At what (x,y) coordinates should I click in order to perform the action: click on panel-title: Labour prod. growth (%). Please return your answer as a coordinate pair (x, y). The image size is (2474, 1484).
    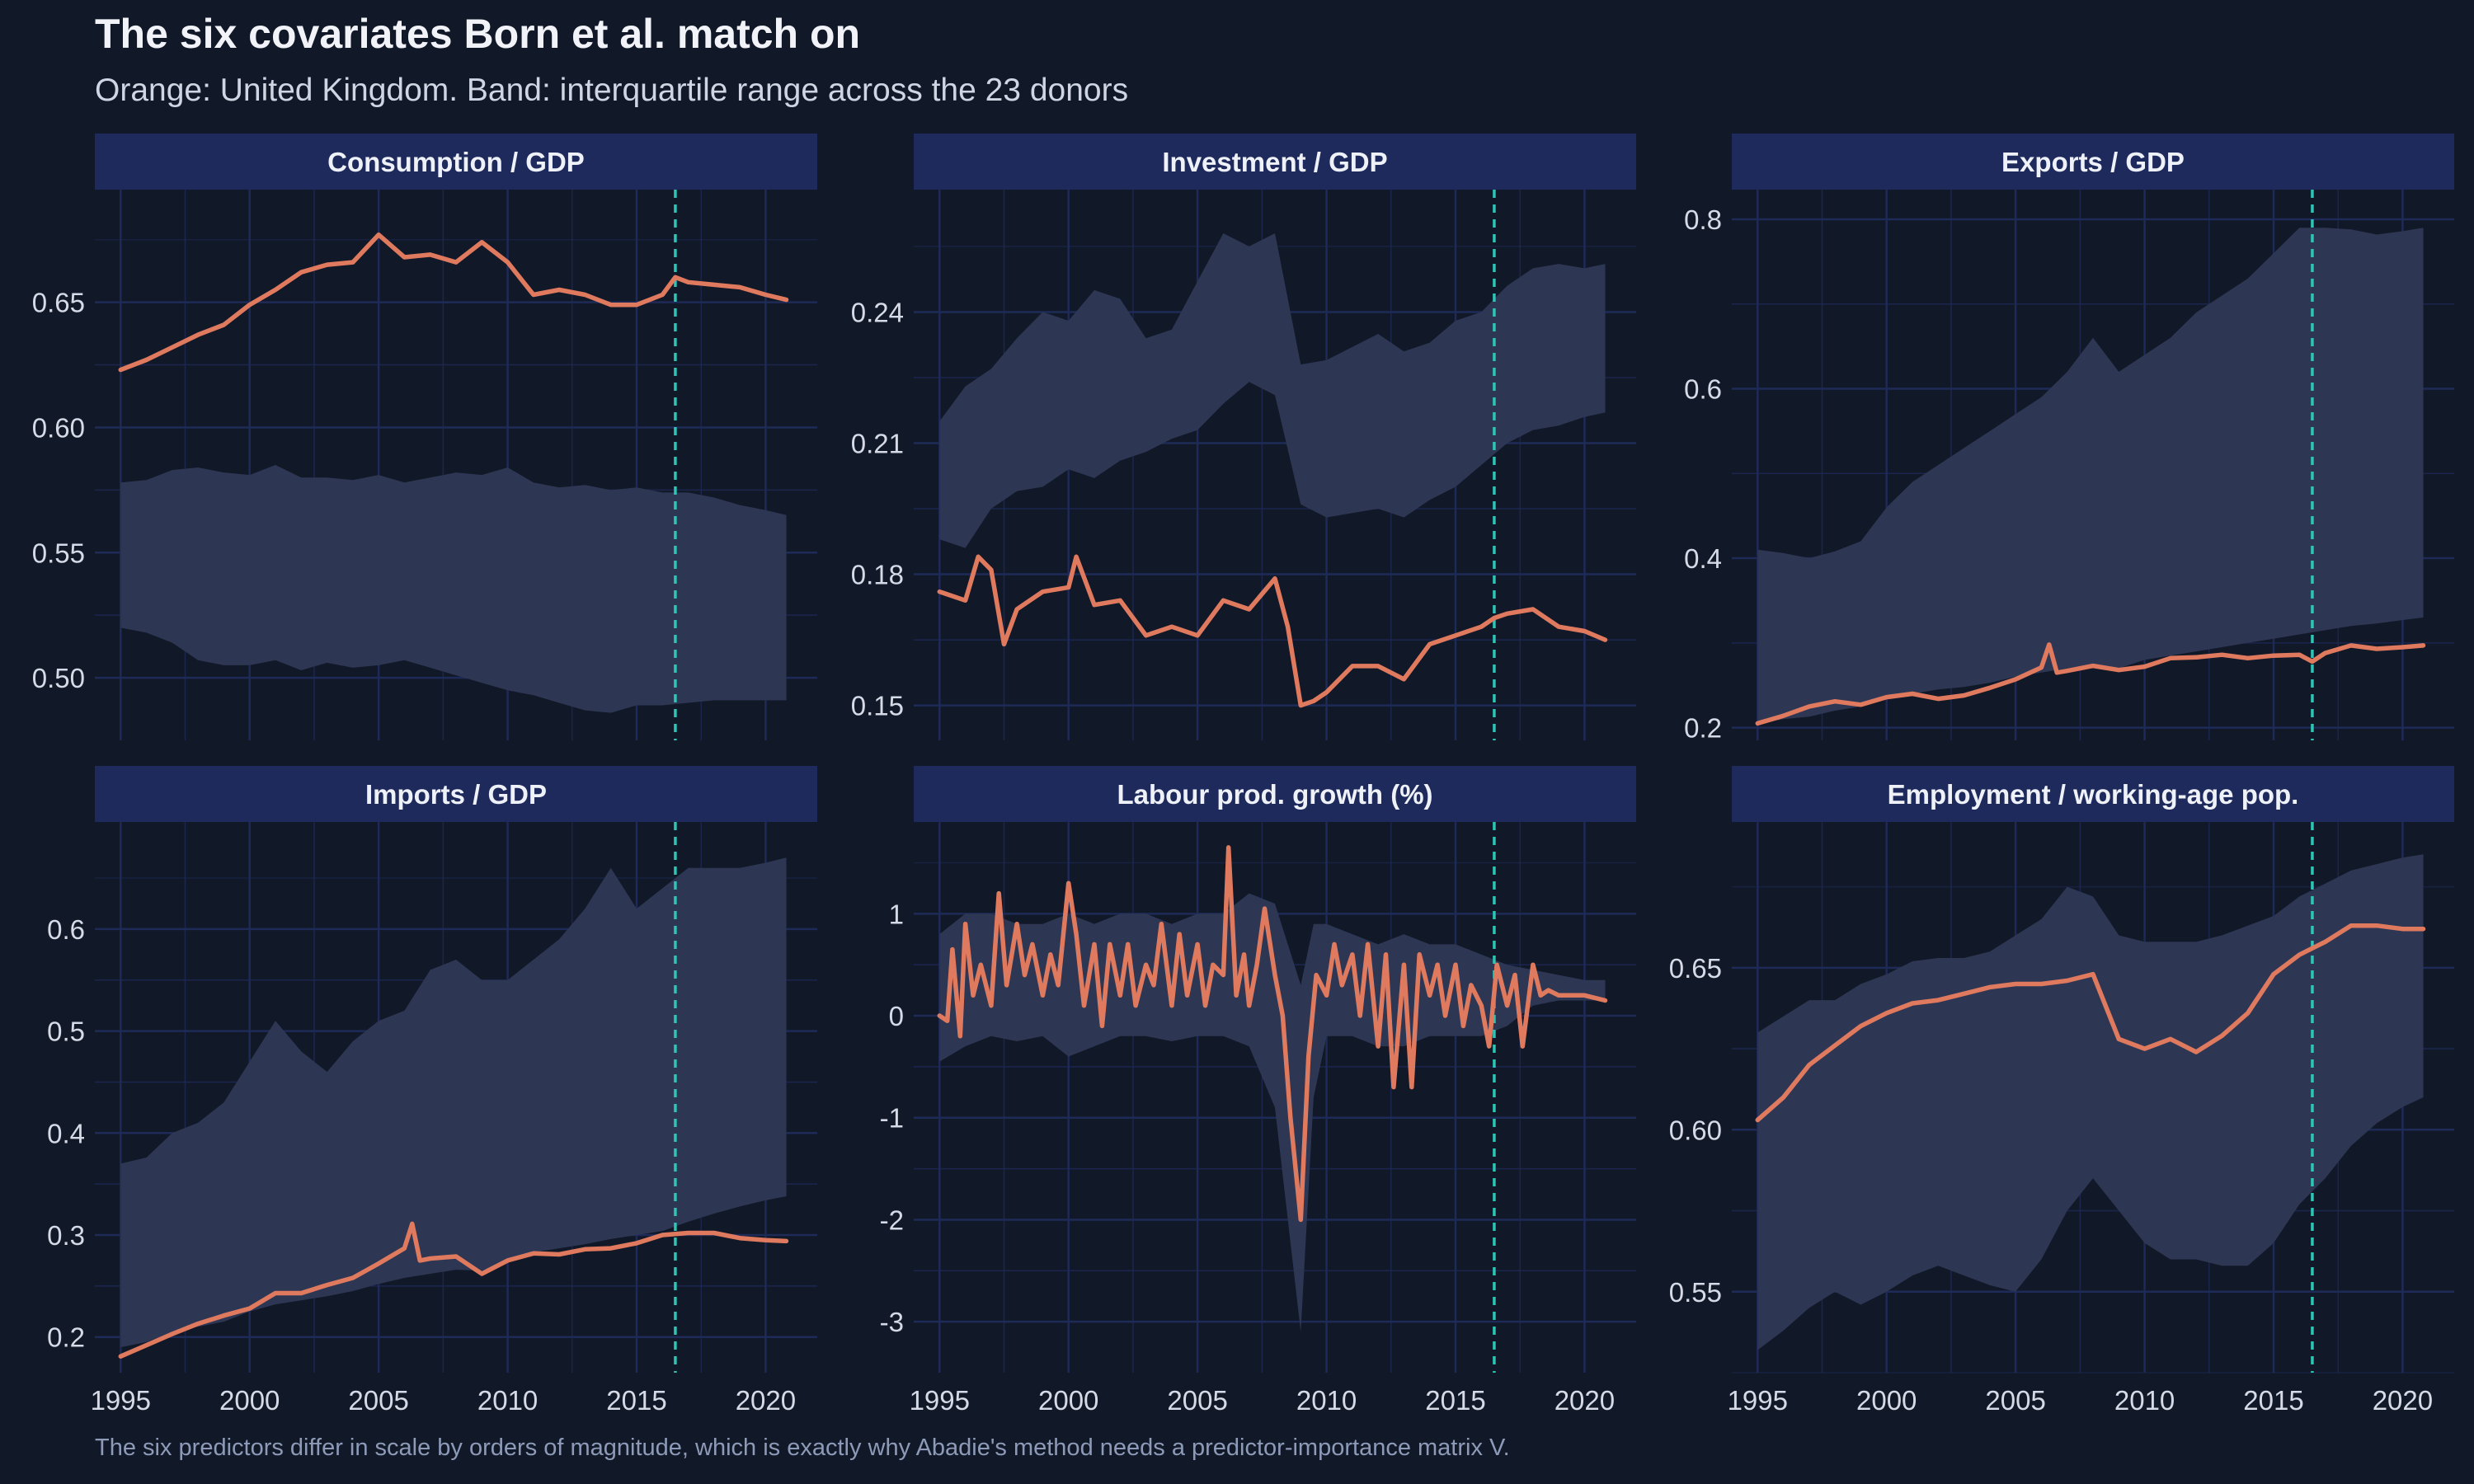
    Looking at the image, I should click on (1274, 794).